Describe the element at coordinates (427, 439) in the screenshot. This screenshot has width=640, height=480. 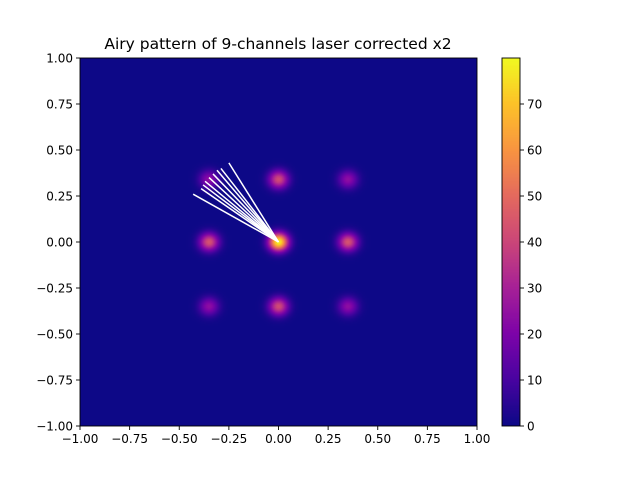
I see `x-tick-label: 0.75` at that location.